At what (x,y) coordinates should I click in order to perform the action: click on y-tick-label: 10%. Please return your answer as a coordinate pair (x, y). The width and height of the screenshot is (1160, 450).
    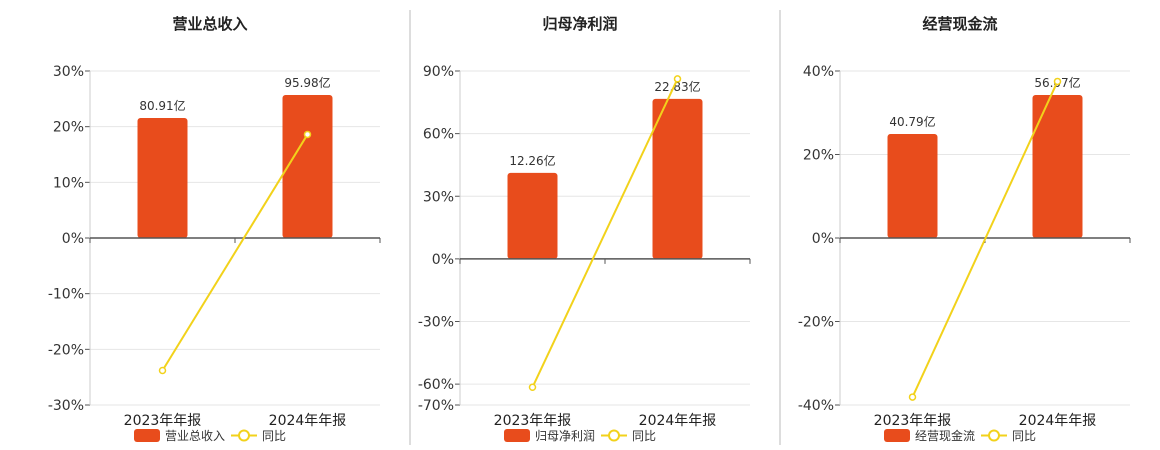
    Looking at the image, I should click on (68, 183).